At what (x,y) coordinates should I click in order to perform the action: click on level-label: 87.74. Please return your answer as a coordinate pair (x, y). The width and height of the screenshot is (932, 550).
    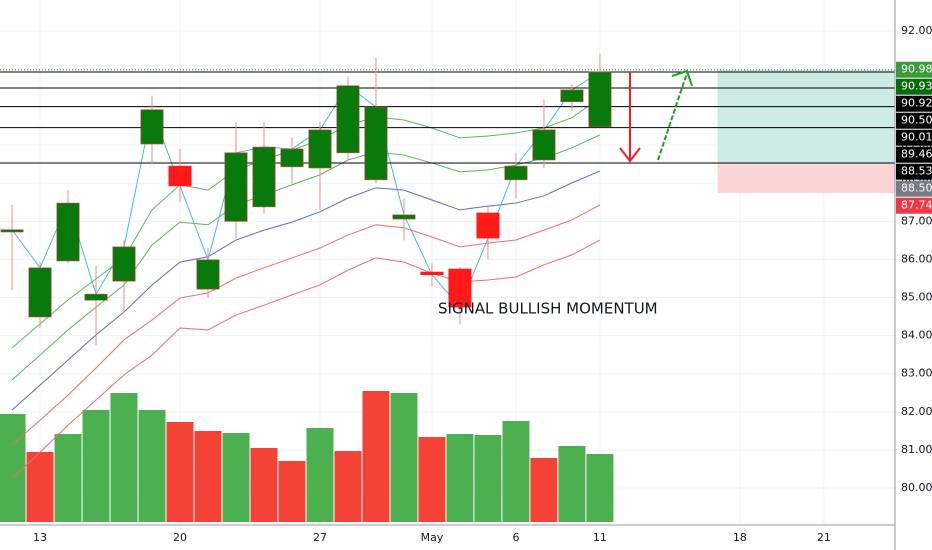
    Looking at the image, I should click on (916, 205).